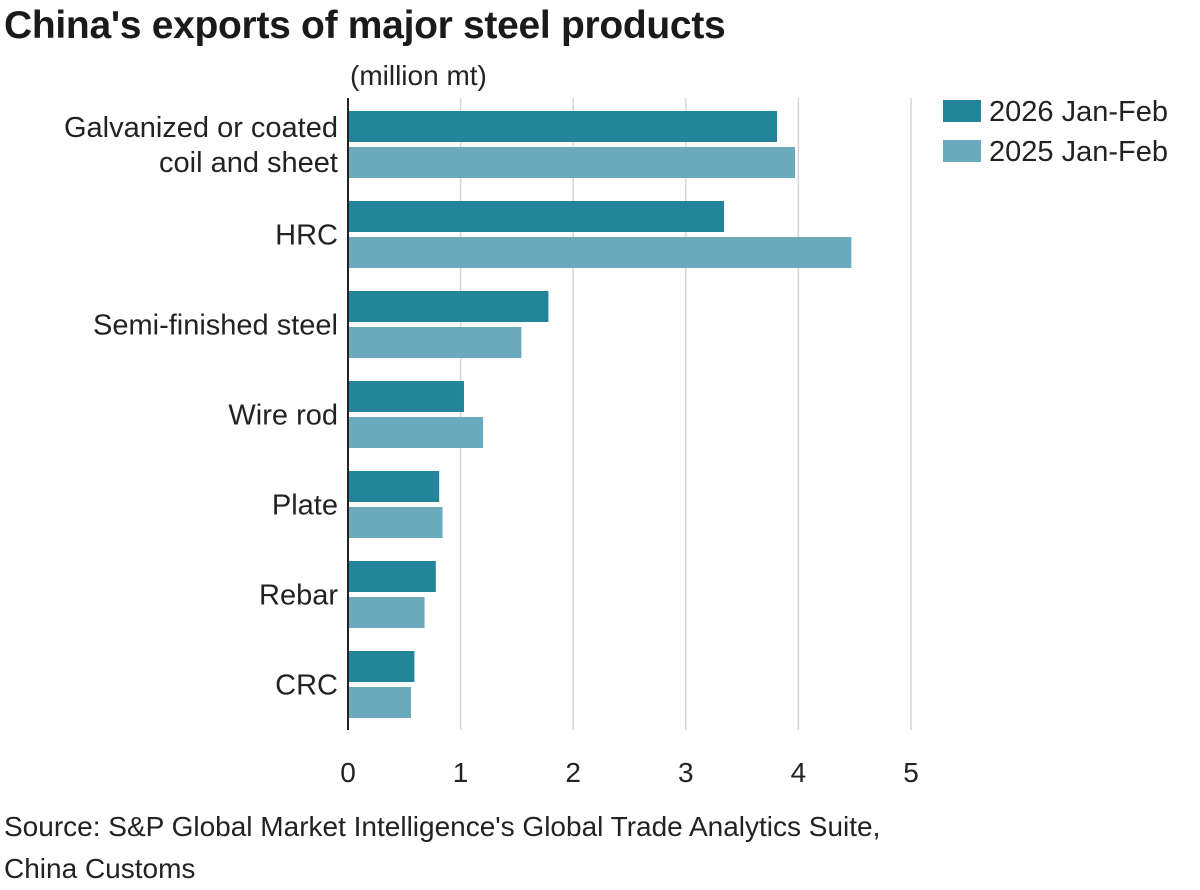 The width and height of the screenshot is (1200, 890). What do you see at coordinates (911, 772) in the screenshot?
I see `x-tick-label: 5` at bounding box center [911, 772].